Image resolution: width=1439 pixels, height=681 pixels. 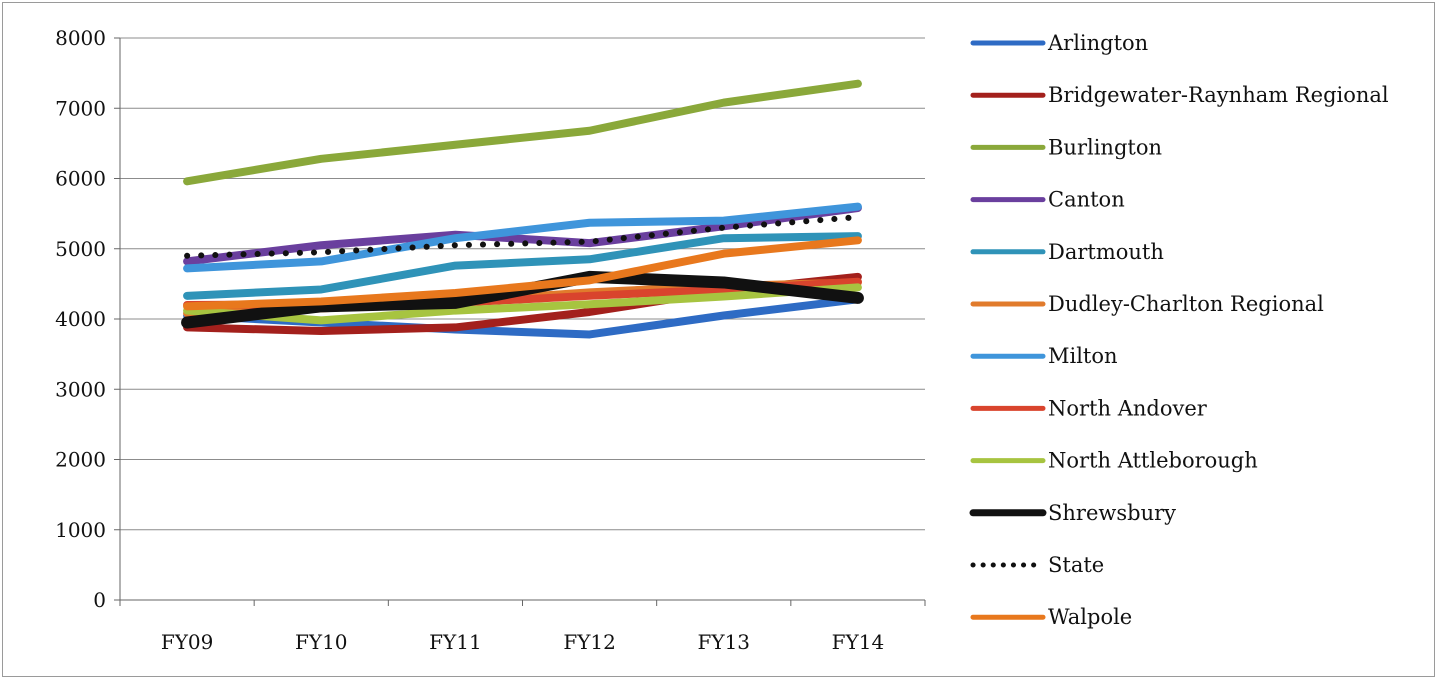 I want to click on x-tick-label: FY12, so click(x=589, y=642).